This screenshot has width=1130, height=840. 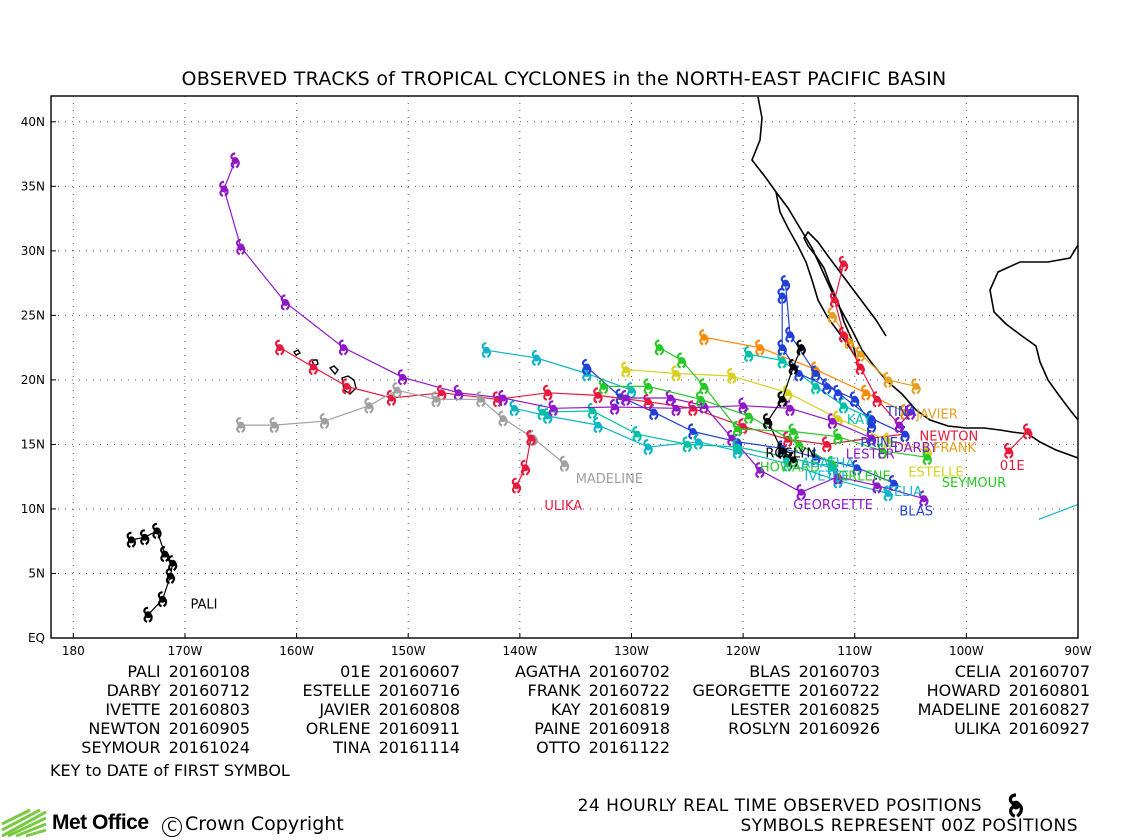 I want to click on cyclone-track-tina, so click(x=905, y=419).